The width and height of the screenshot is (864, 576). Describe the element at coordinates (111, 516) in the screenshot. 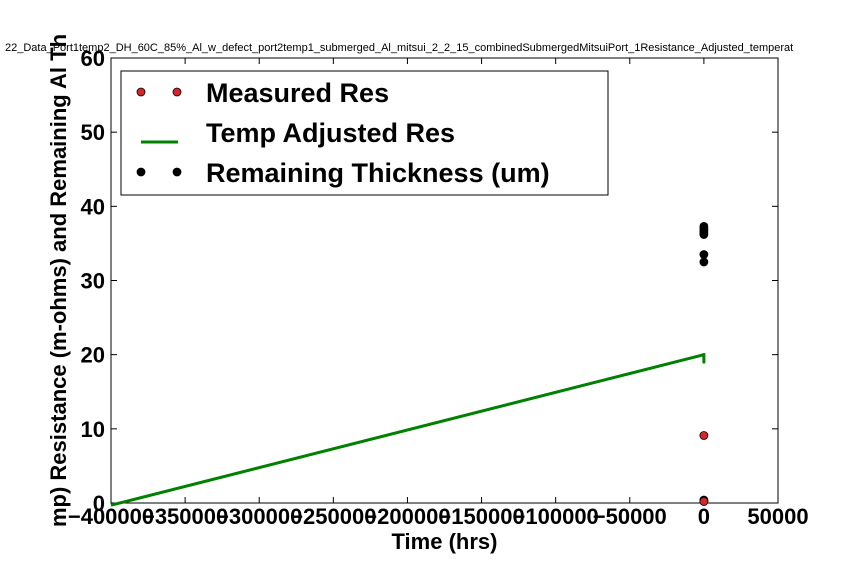

I see `x-tick-label: −400000` at that location.